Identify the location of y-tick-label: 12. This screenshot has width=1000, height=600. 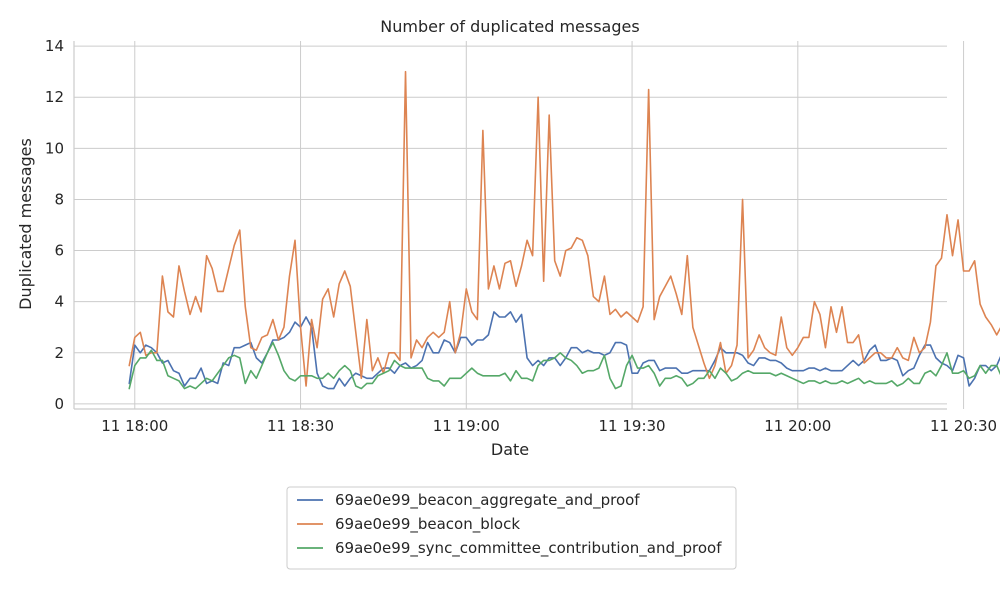
(54, 97).